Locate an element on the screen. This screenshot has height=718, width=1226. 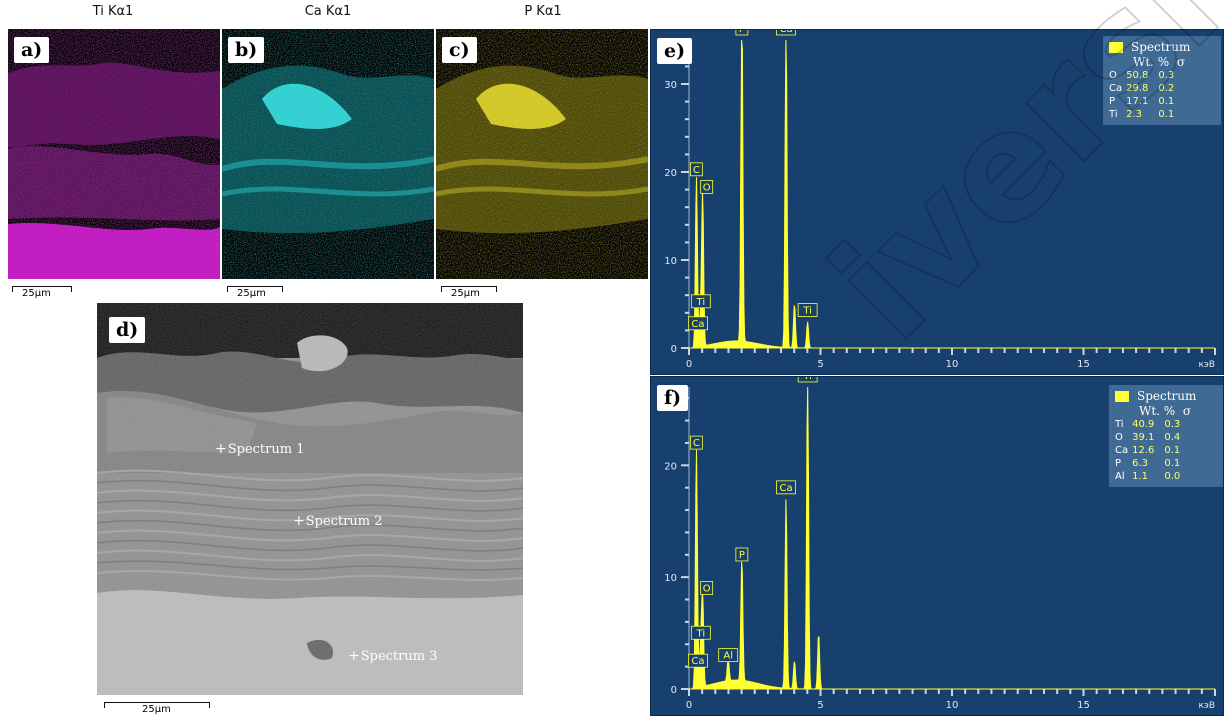
scalebar-b: 25μm is located at coordinates (255, 291).